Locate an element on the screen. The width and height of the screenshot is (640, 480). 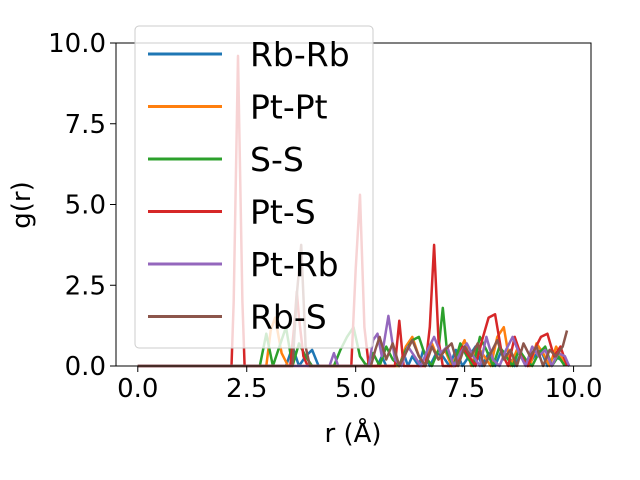
legend-label-5: Rb-S is located at coordinates (288, 317).